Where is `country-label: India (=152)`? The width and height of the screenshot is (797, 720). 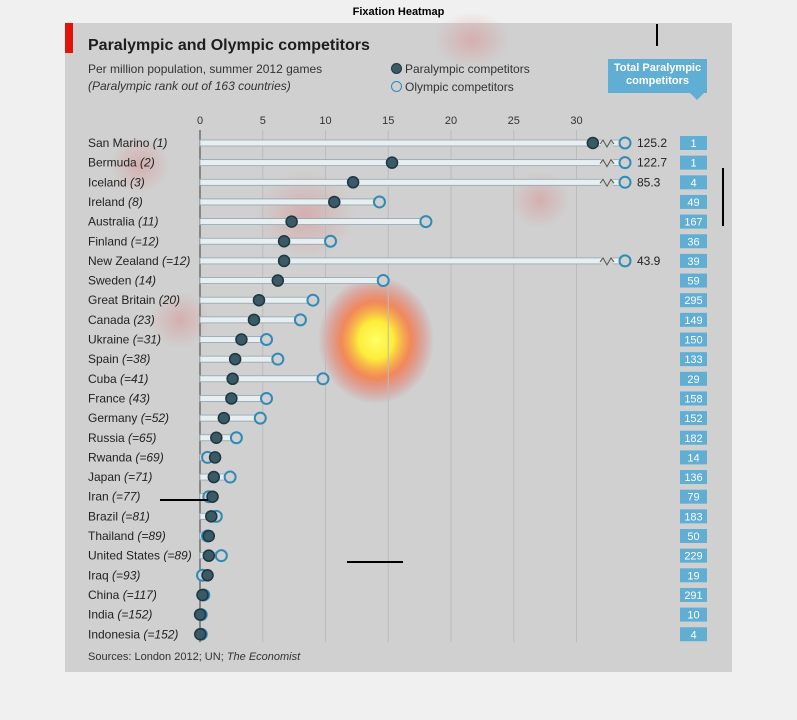
country-label: India (=152) is located at coordinates (120, 615).